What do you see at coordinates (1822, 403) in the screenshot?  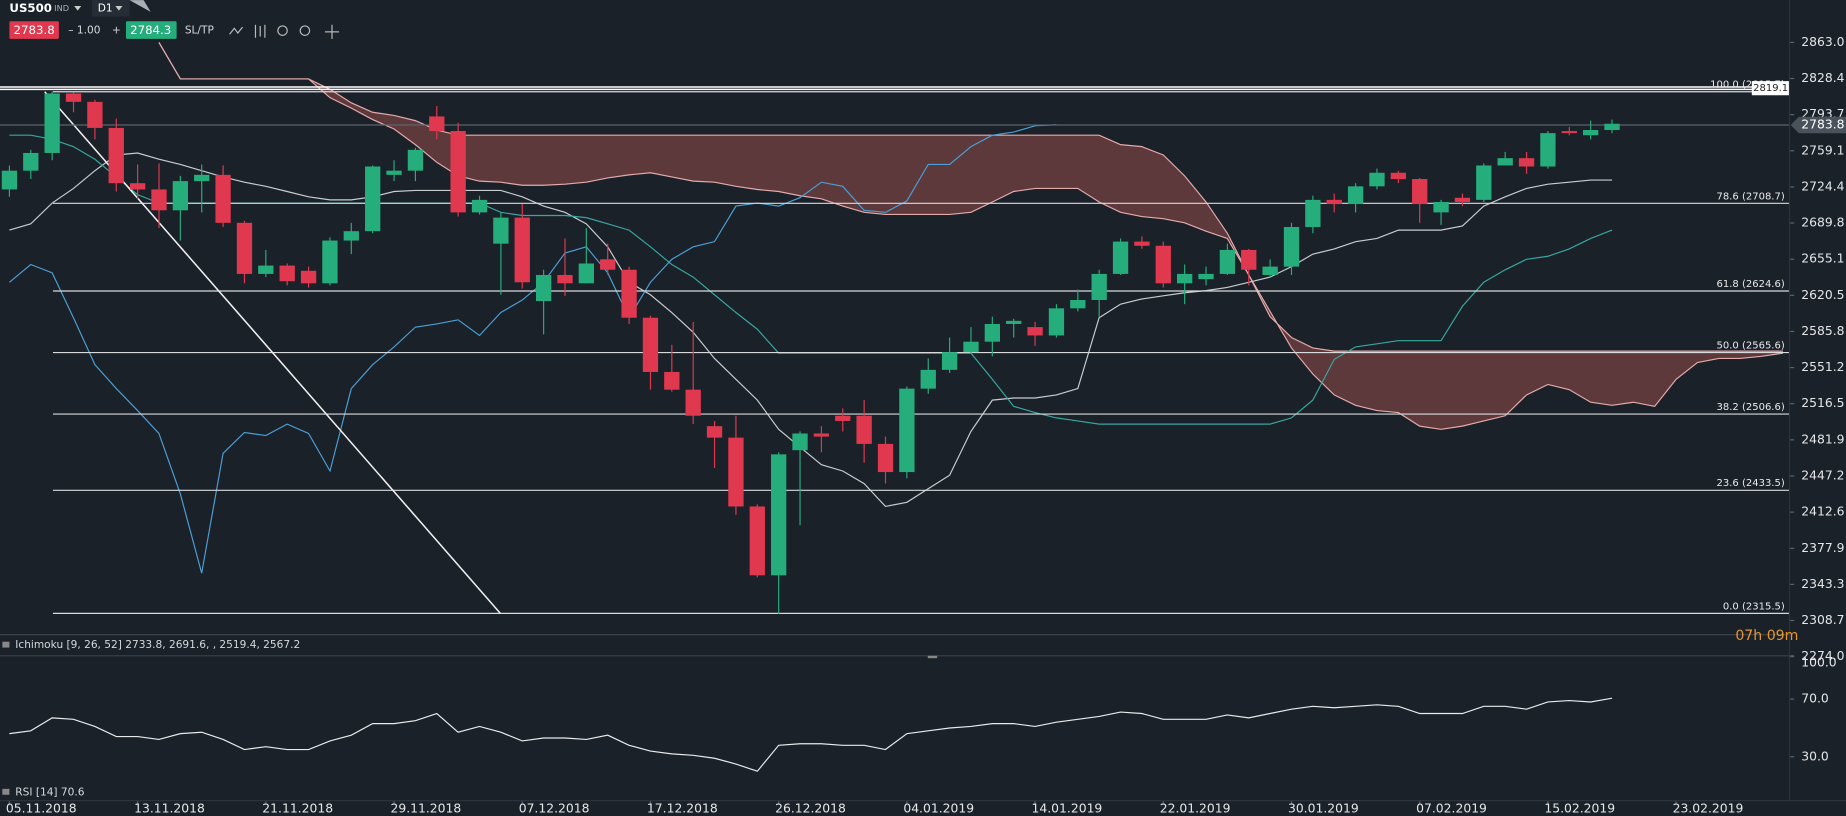 I see `y-tick-label: 2516.5` at bounding box center [1822, 403].